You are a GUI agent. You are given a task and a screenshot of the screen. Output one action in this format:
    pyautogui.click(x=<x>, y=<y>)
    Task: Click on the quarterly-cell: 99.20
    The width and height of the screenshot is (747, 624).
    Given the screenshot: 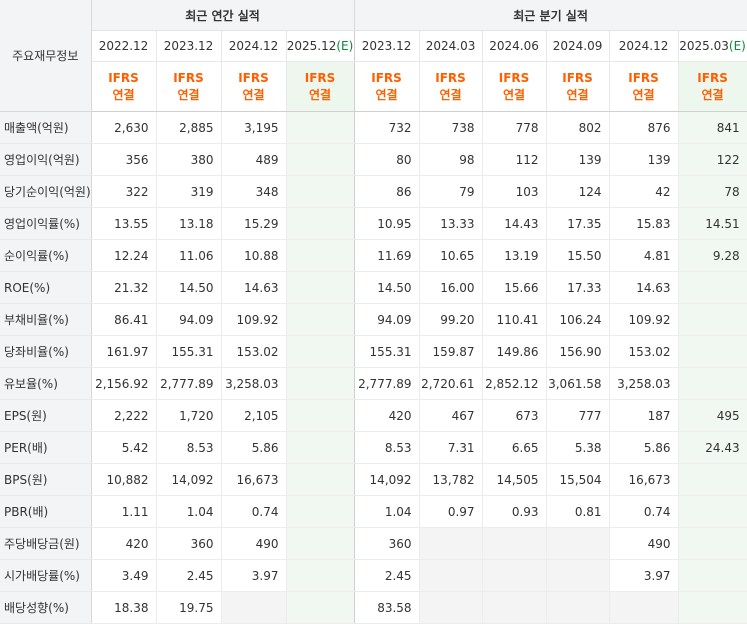 What is the action you would take?
    pyautogui.click(x=451, y=319)
    